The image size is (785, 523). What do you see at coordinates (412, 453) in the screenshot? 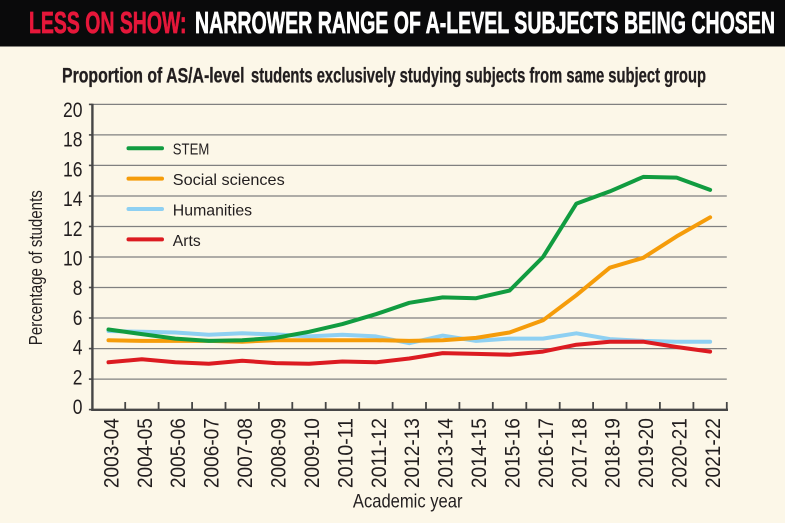
I see `svg-text: 2012-13` at bounding box center [412, 453].